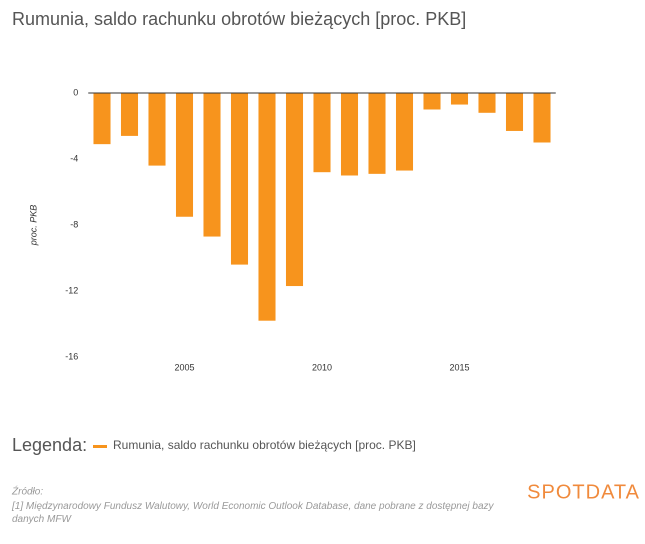  What do you see at coordinates (74, 158) in the screenshot?
I see `y-tick-label: -4` at bounding box center [74, 158].